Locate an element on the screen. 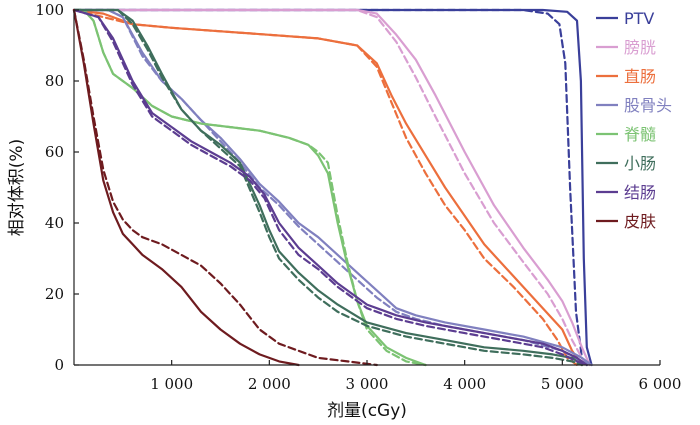 The width and height of the screenshot is (700, 425). legend-label: 膀胱 is located at coordinates (640, 47).